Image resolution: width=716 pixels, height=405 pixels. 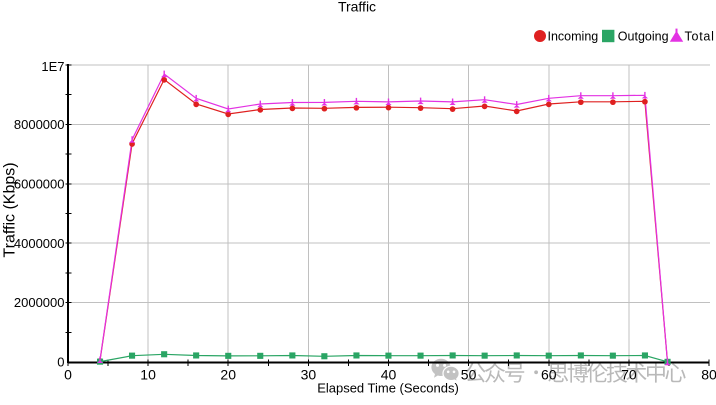 What do you see at coordinates (643, 37) in the screenshot?
I see `svg-text: Outgoing` at bounding box center [643, 37].